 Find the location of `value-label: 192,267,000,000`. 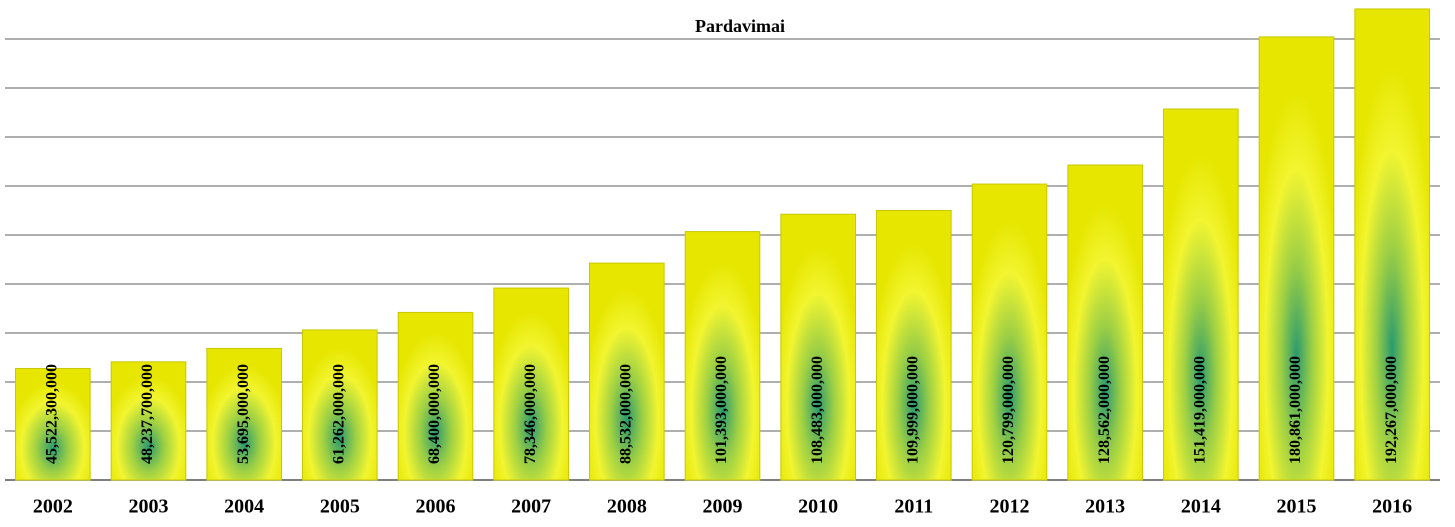

value-label: 192,267,000,000 is located at coordinates (1391, 410).